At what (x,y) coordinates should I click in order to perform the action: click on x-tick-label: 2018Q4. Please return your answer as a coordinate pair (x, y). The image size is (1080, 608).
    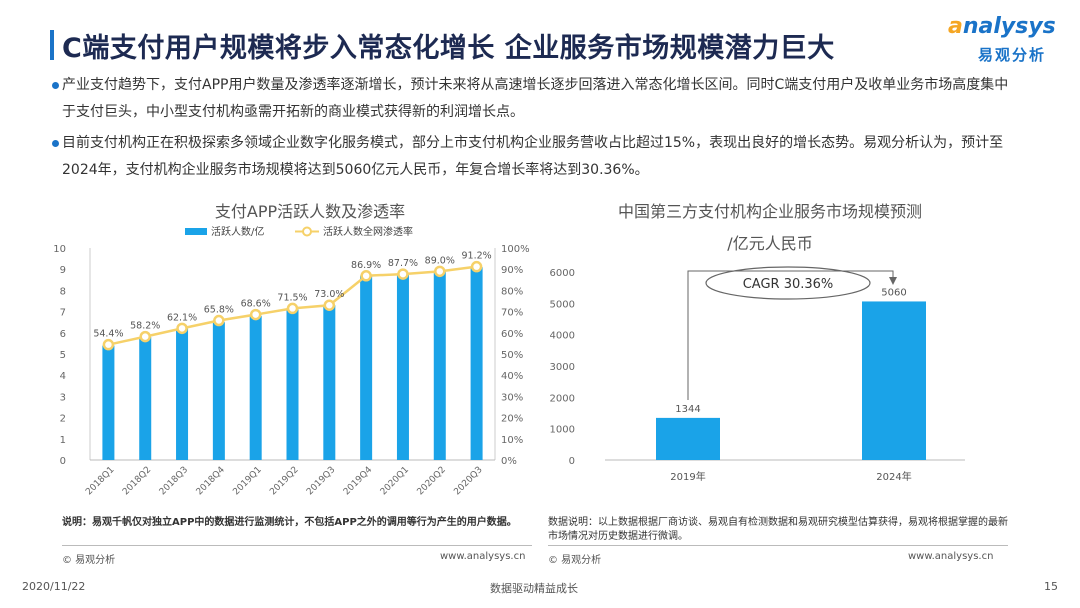
    Looking at the image, I should click on (211, 481).